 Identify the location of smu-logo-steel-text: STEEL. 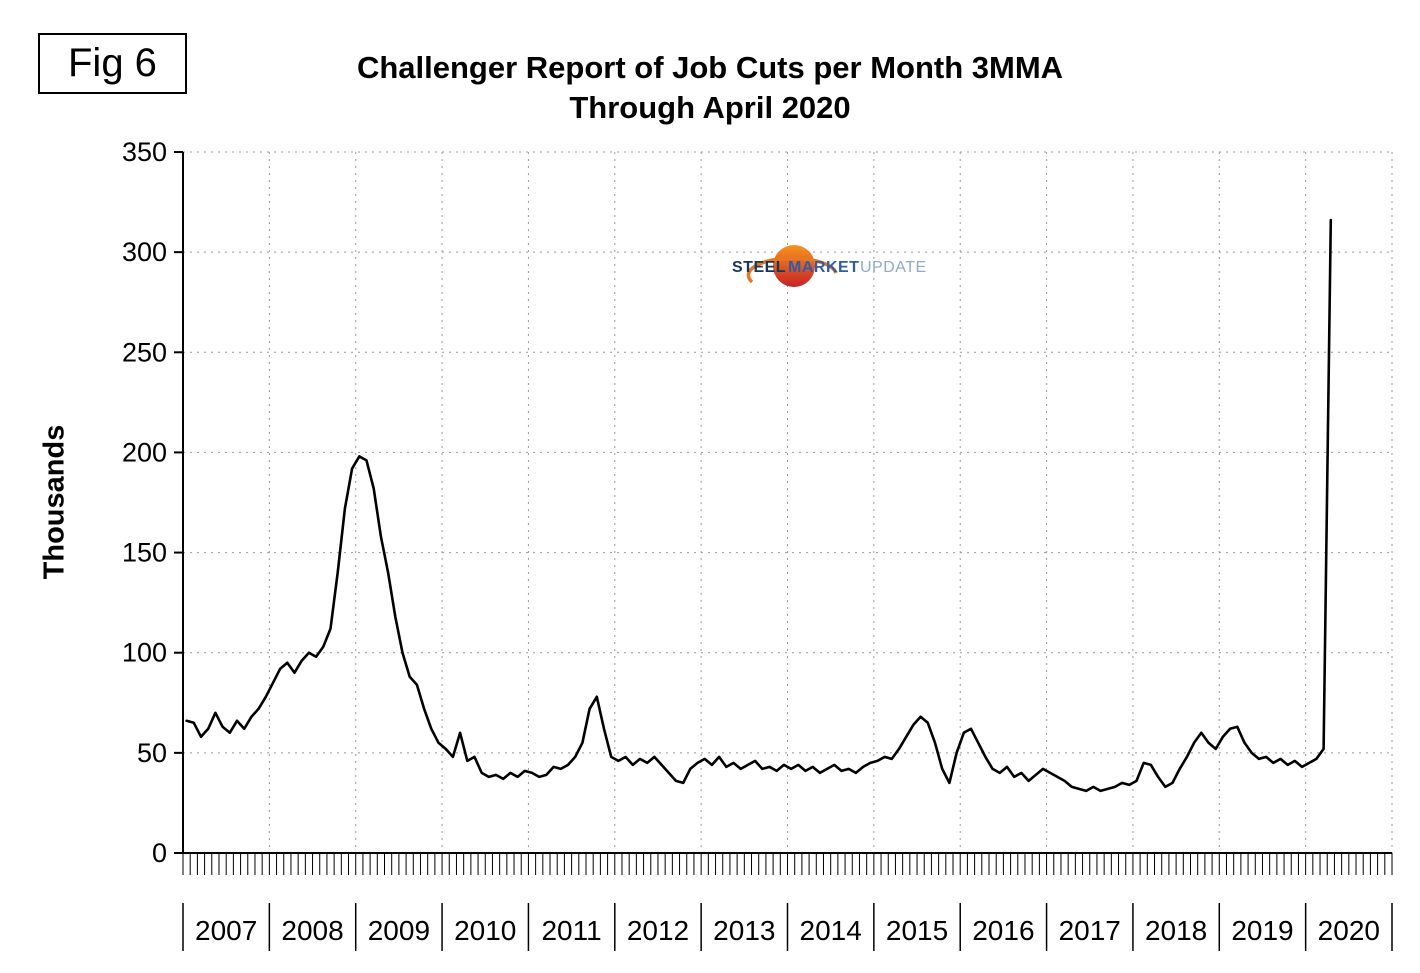
(759, 267).